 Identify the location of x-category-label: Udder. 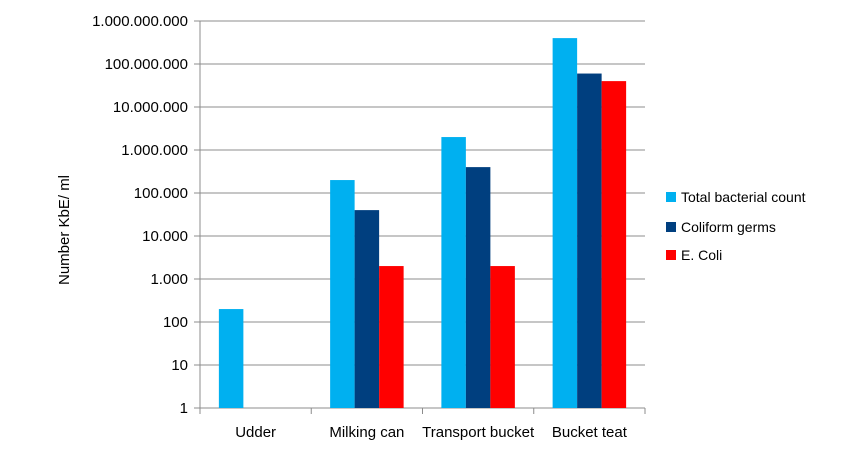
(255, 432).